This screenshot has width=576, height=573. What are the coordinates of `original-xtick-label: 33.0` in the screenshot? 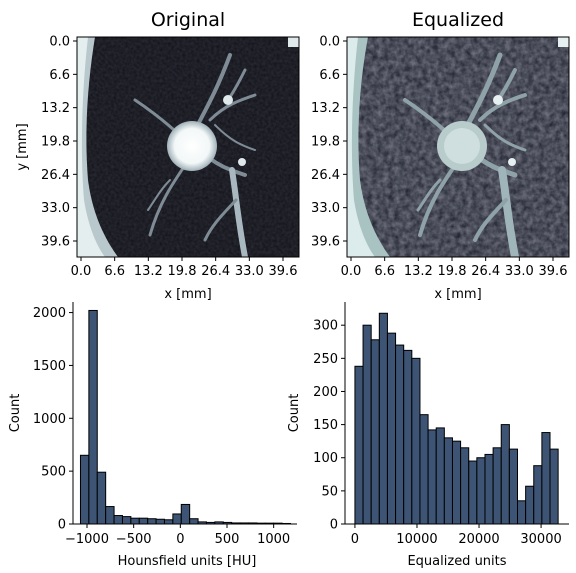 It's located at (249, 271).